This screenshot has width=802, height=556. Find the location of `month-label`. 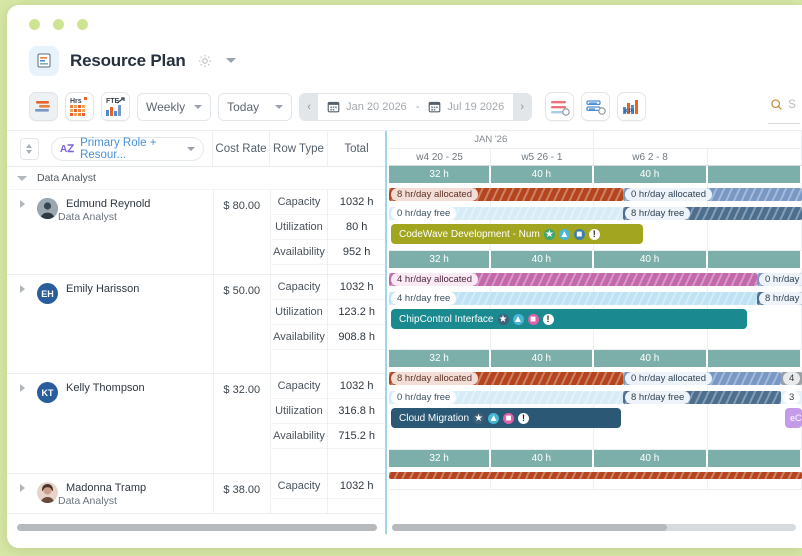

month-label is located at coordinates (698, 139).